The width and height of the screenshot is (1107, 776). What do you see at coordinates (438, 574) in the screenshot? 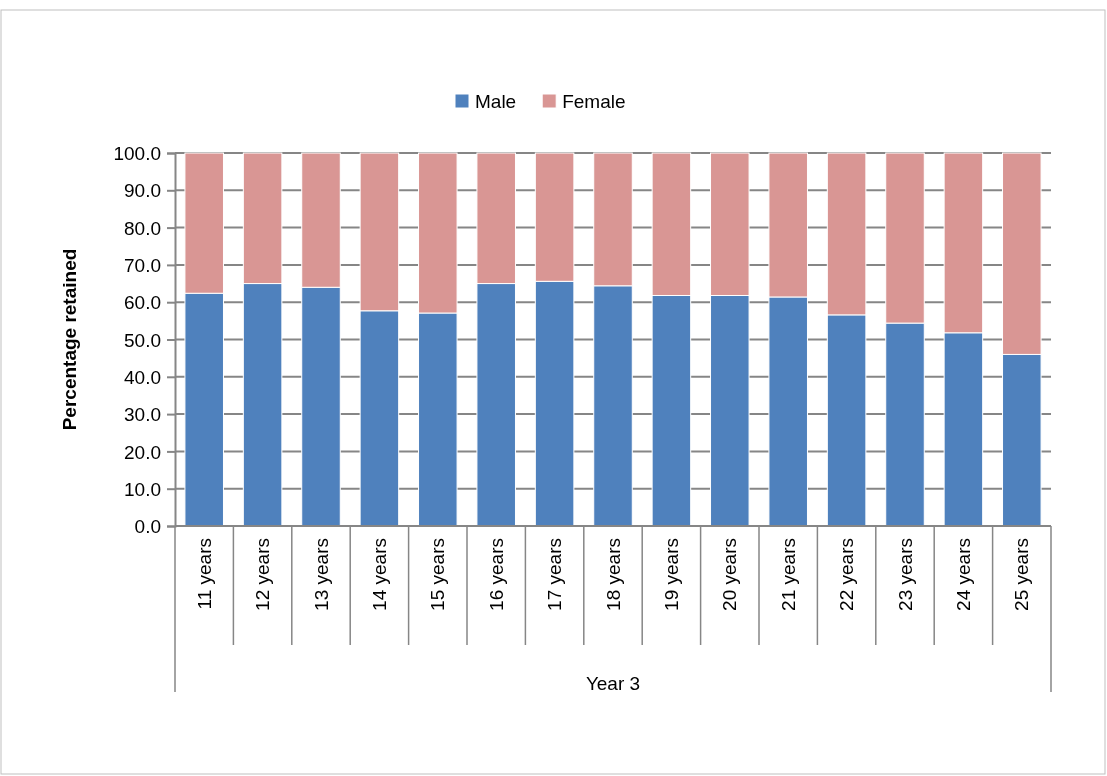
I see `x-tick-label: 15 years` at bounding box center [438, 574].